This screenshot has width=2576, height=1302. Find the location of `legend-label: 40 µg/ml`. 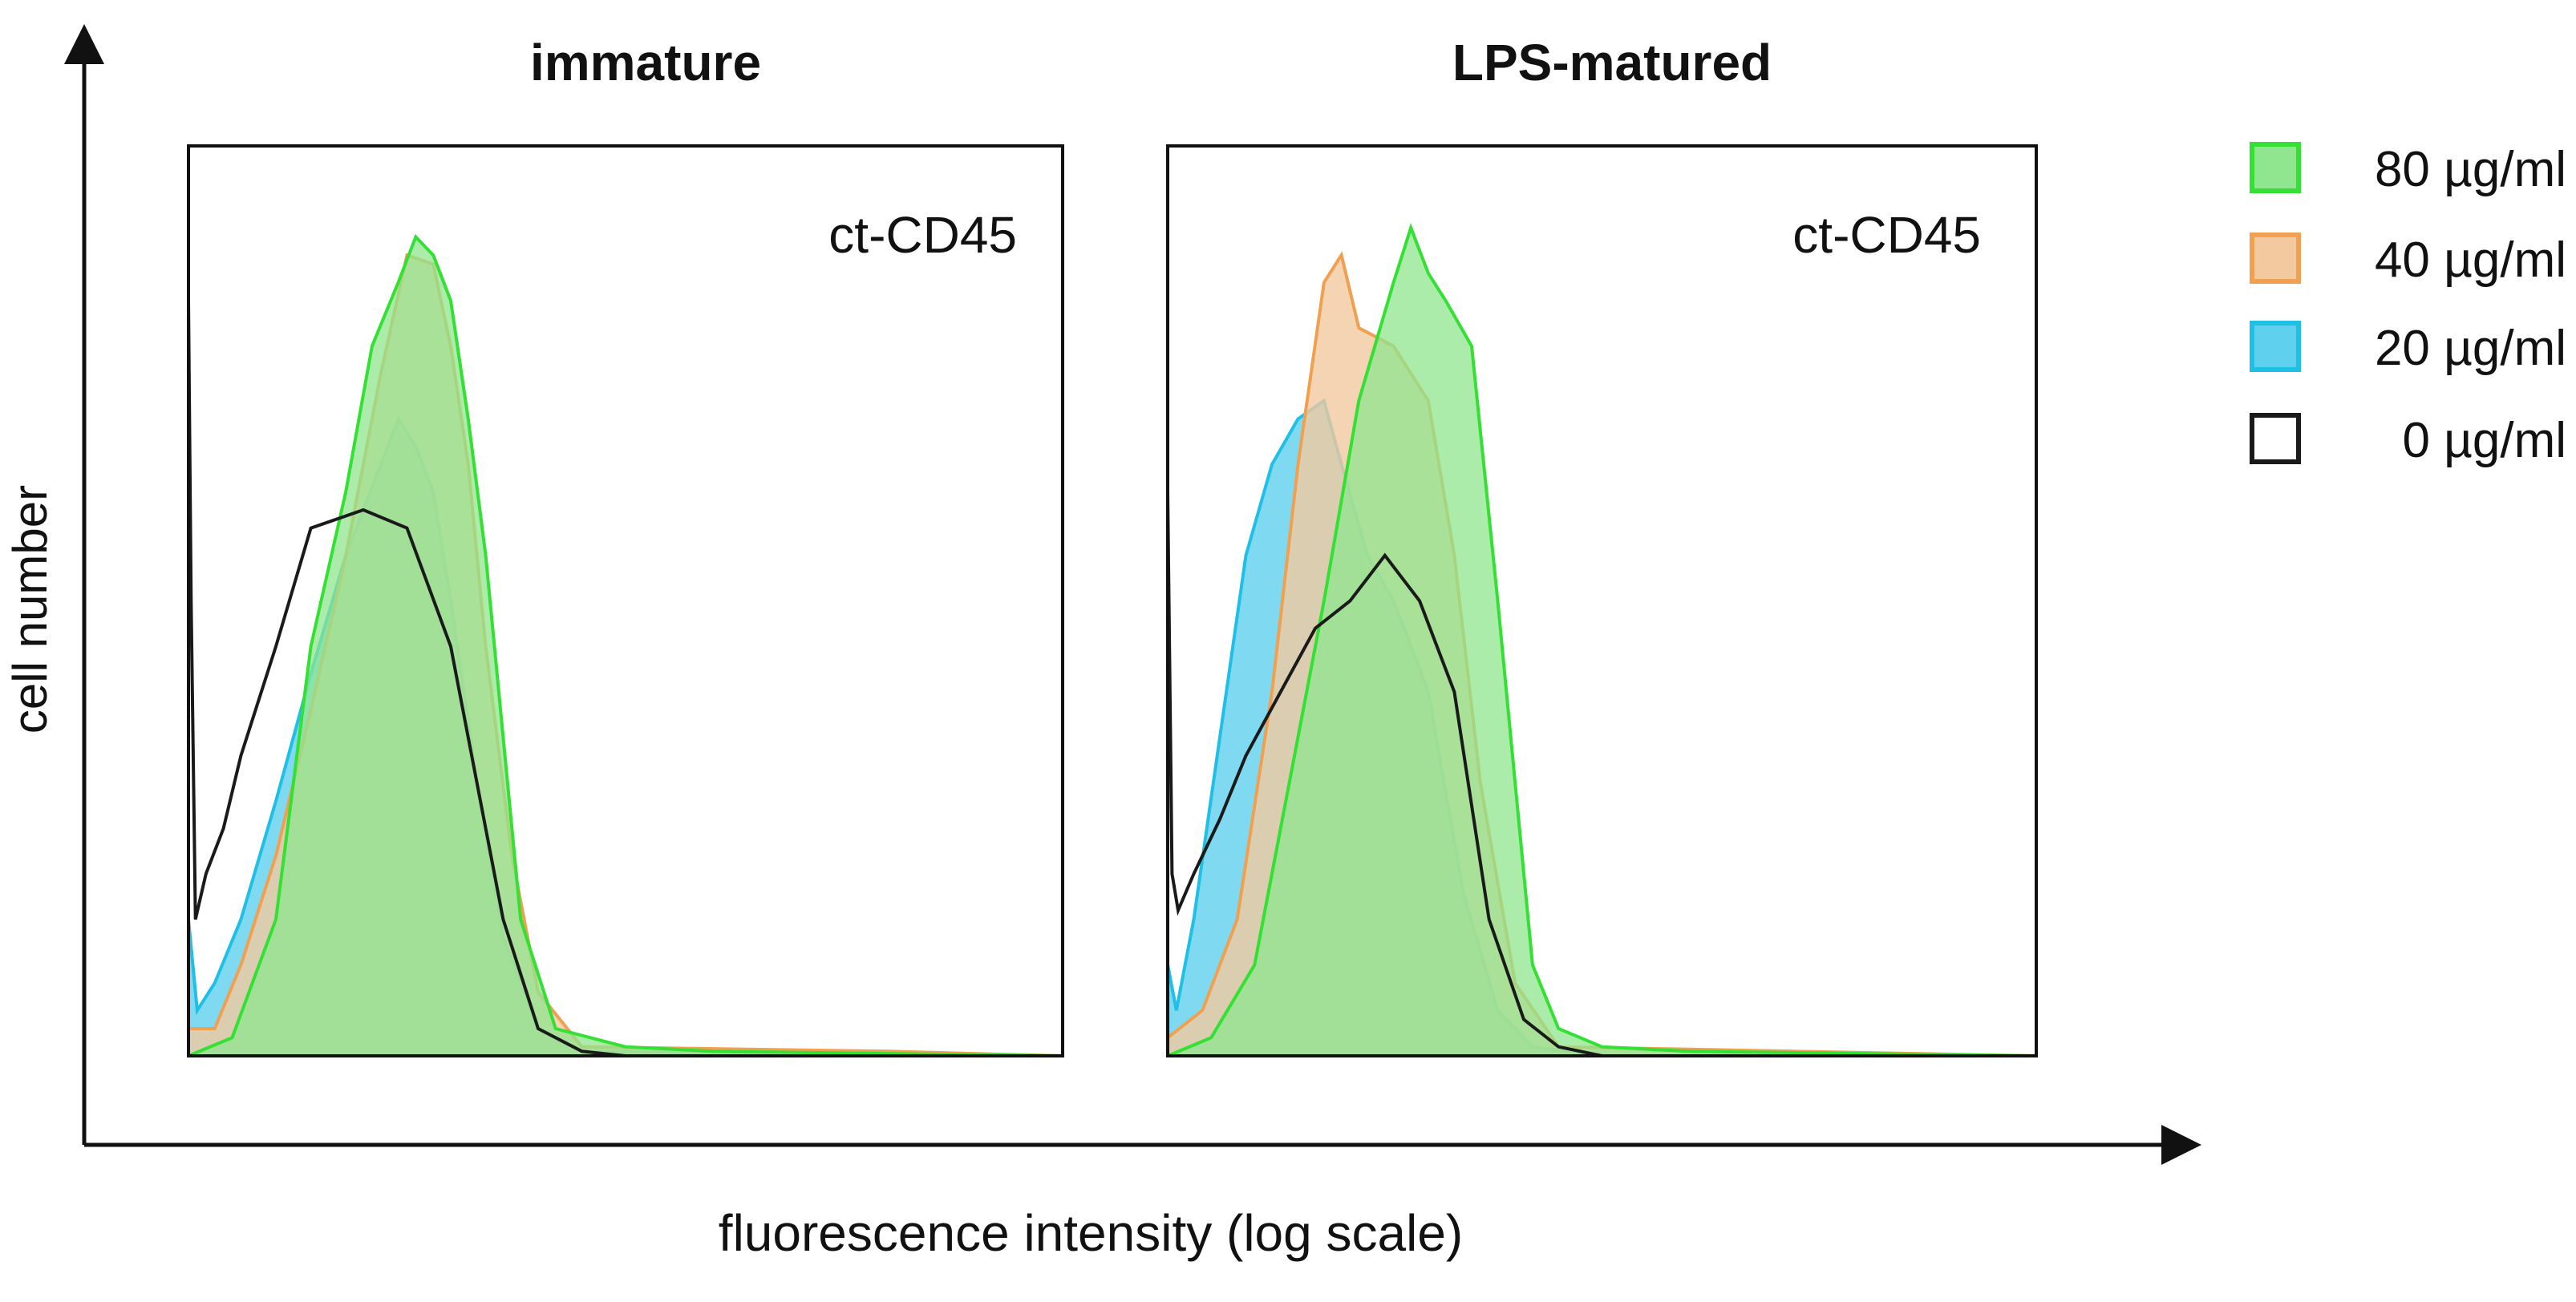

legend-label: 40 µg/ml is located at coordinates (2470, 260).